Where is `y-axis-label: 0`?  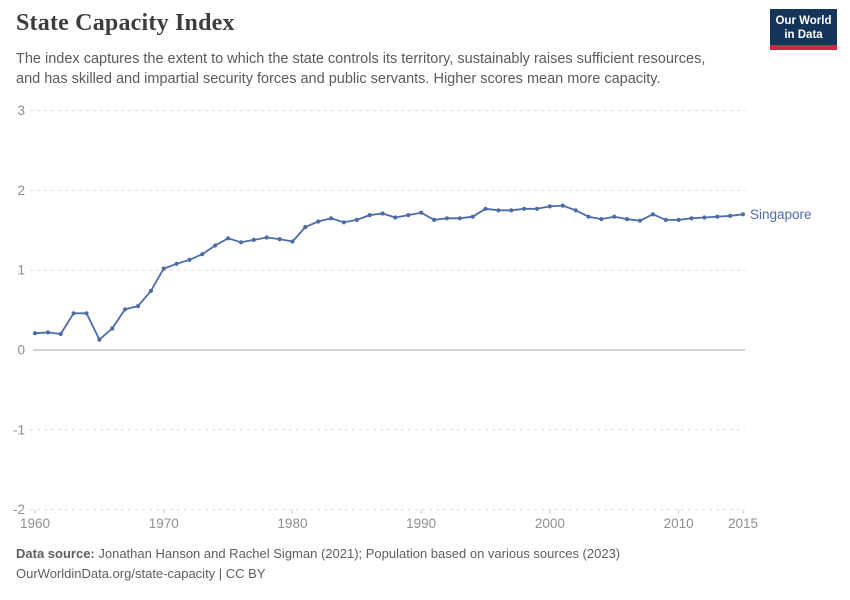 y-axis-label: 0 is located at coordinates (21, 350).